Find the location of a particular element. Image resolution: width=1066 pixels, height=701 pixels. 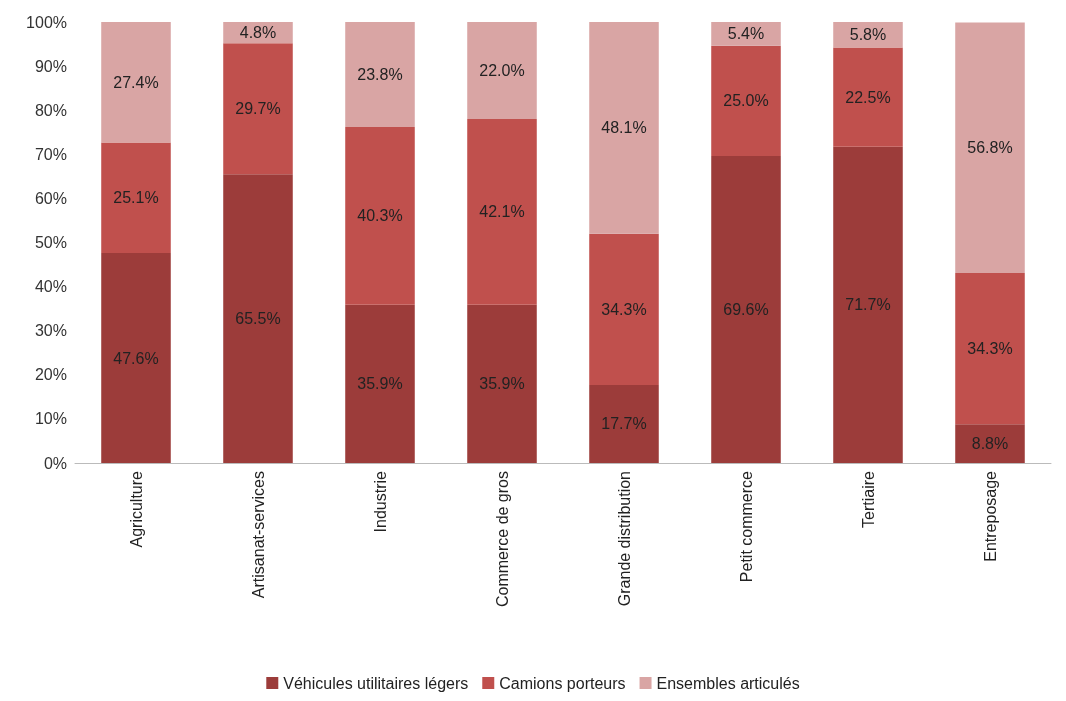

data-label: 17.7% is located at coordinates (624, 424).